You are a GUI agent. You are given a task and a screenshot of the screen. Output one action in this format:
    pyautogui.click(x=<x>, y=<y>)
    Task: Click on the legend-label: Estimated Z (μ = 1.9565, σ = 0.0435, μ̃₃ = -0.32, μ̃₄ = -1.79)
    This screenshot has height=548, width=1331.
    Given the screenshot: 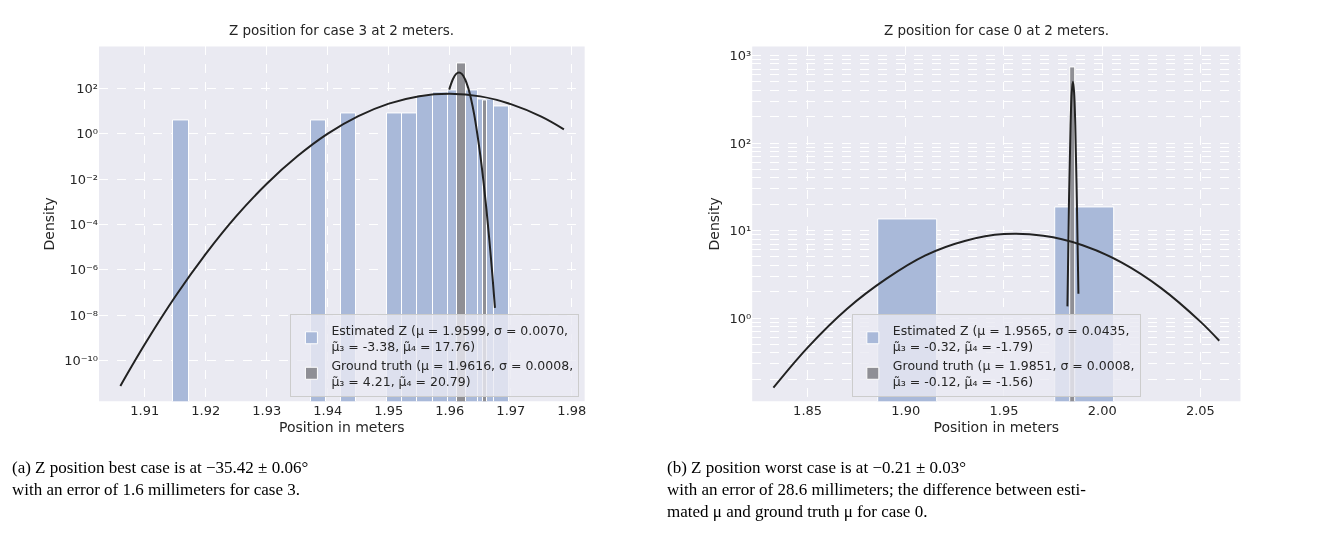 What is the action you would take?
    pyautogui.click(x=1011, y=338)
    